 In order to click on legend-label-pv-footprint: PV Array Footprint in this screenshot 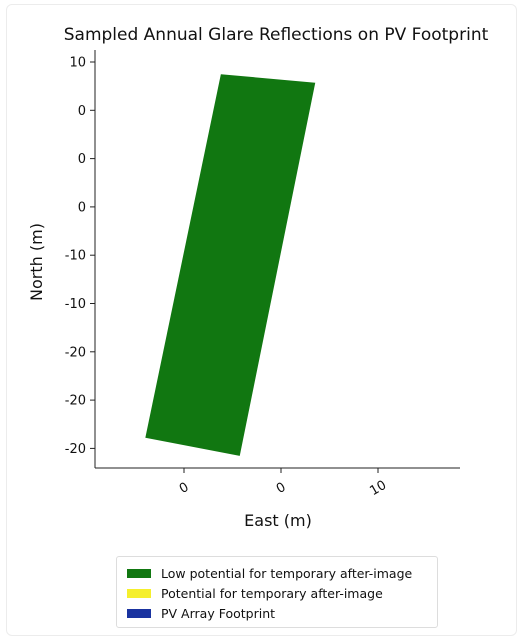, I will do `click(218, 613)`.